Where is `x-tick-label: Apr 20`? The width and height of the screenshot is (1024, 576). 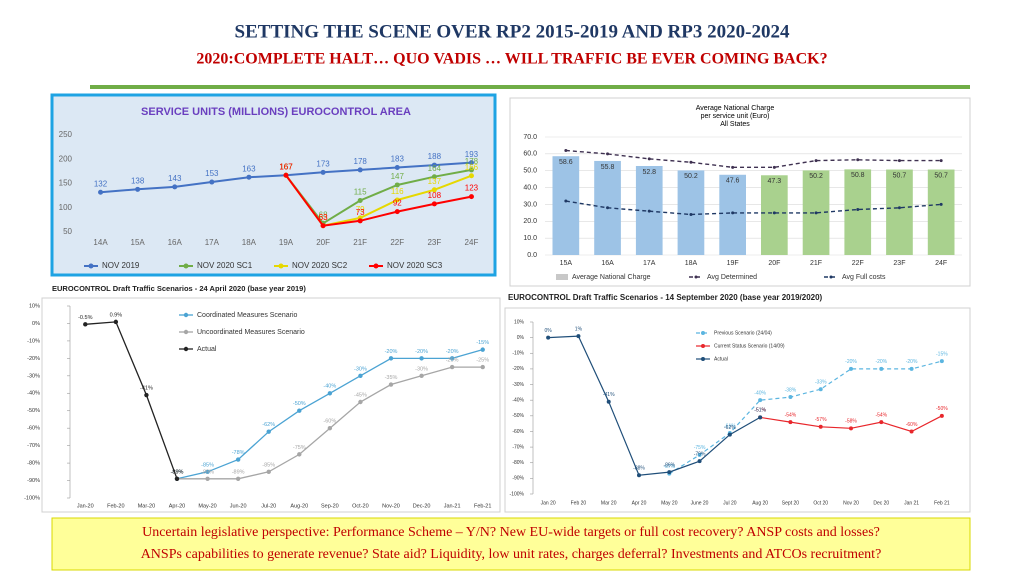 x-tick-label: Apr 20 is located at coordinates (639, 503).